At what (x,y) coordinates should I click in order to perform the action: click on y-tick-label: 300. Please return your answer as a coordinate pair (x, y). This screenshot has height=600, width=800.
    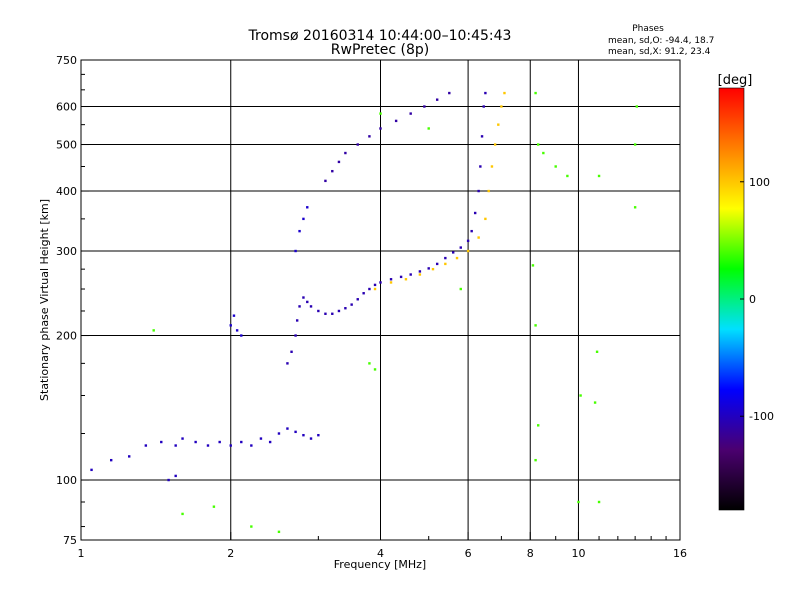
    Looking at the image, I should click on (66, 251).